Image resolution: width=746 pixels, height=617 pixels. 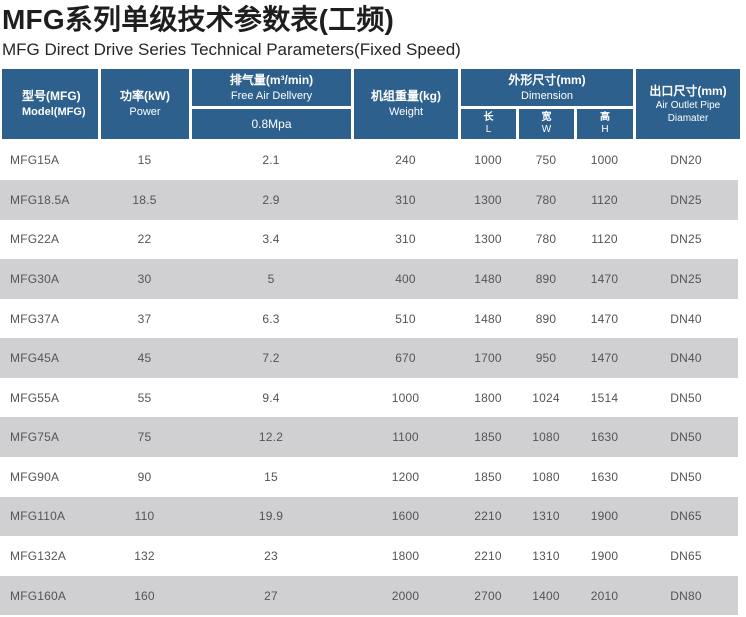 What do you see at coordinates (35, 397) in the screenshot?
I see `cell-model: MFG55A` at bounding box center [35, 397].